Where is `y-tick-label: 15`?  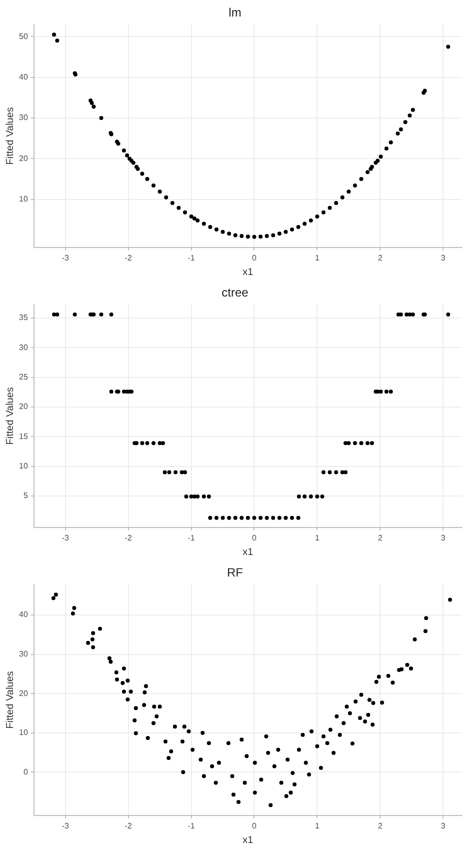
y-tick-label: 15 is located at coordinates (23, 436).